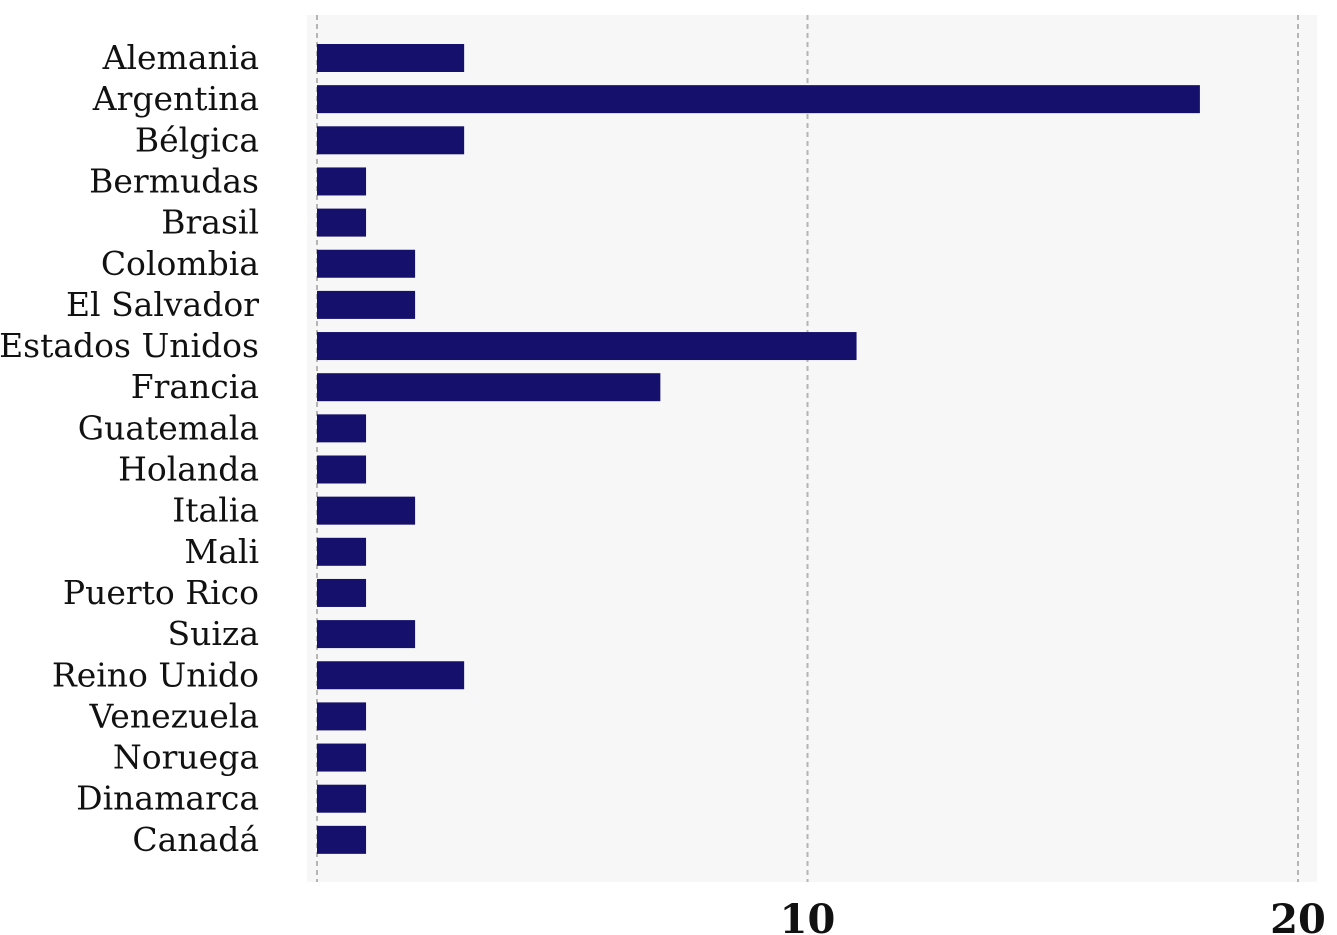 This screenshot has height=935, width=1337. I want to click on category-label: Argentina, so click(175, 98).